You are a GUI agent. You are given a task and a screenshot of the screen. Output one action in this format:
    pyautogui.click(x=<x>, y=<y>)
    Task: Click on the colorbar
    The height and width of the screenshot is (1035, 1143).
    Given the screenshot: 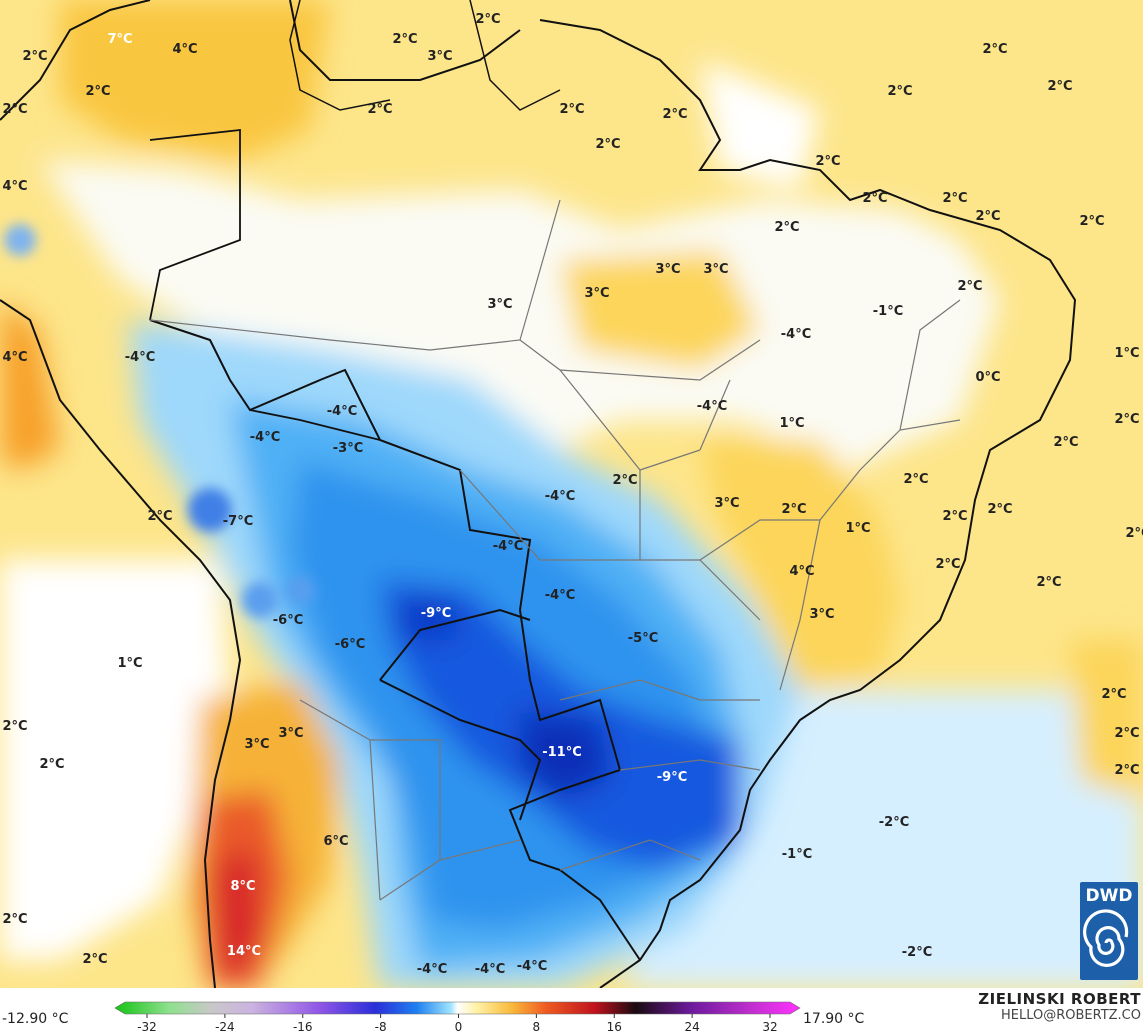 What is the action you would take?
    pyautogui.click(x=457, y=1008)
    